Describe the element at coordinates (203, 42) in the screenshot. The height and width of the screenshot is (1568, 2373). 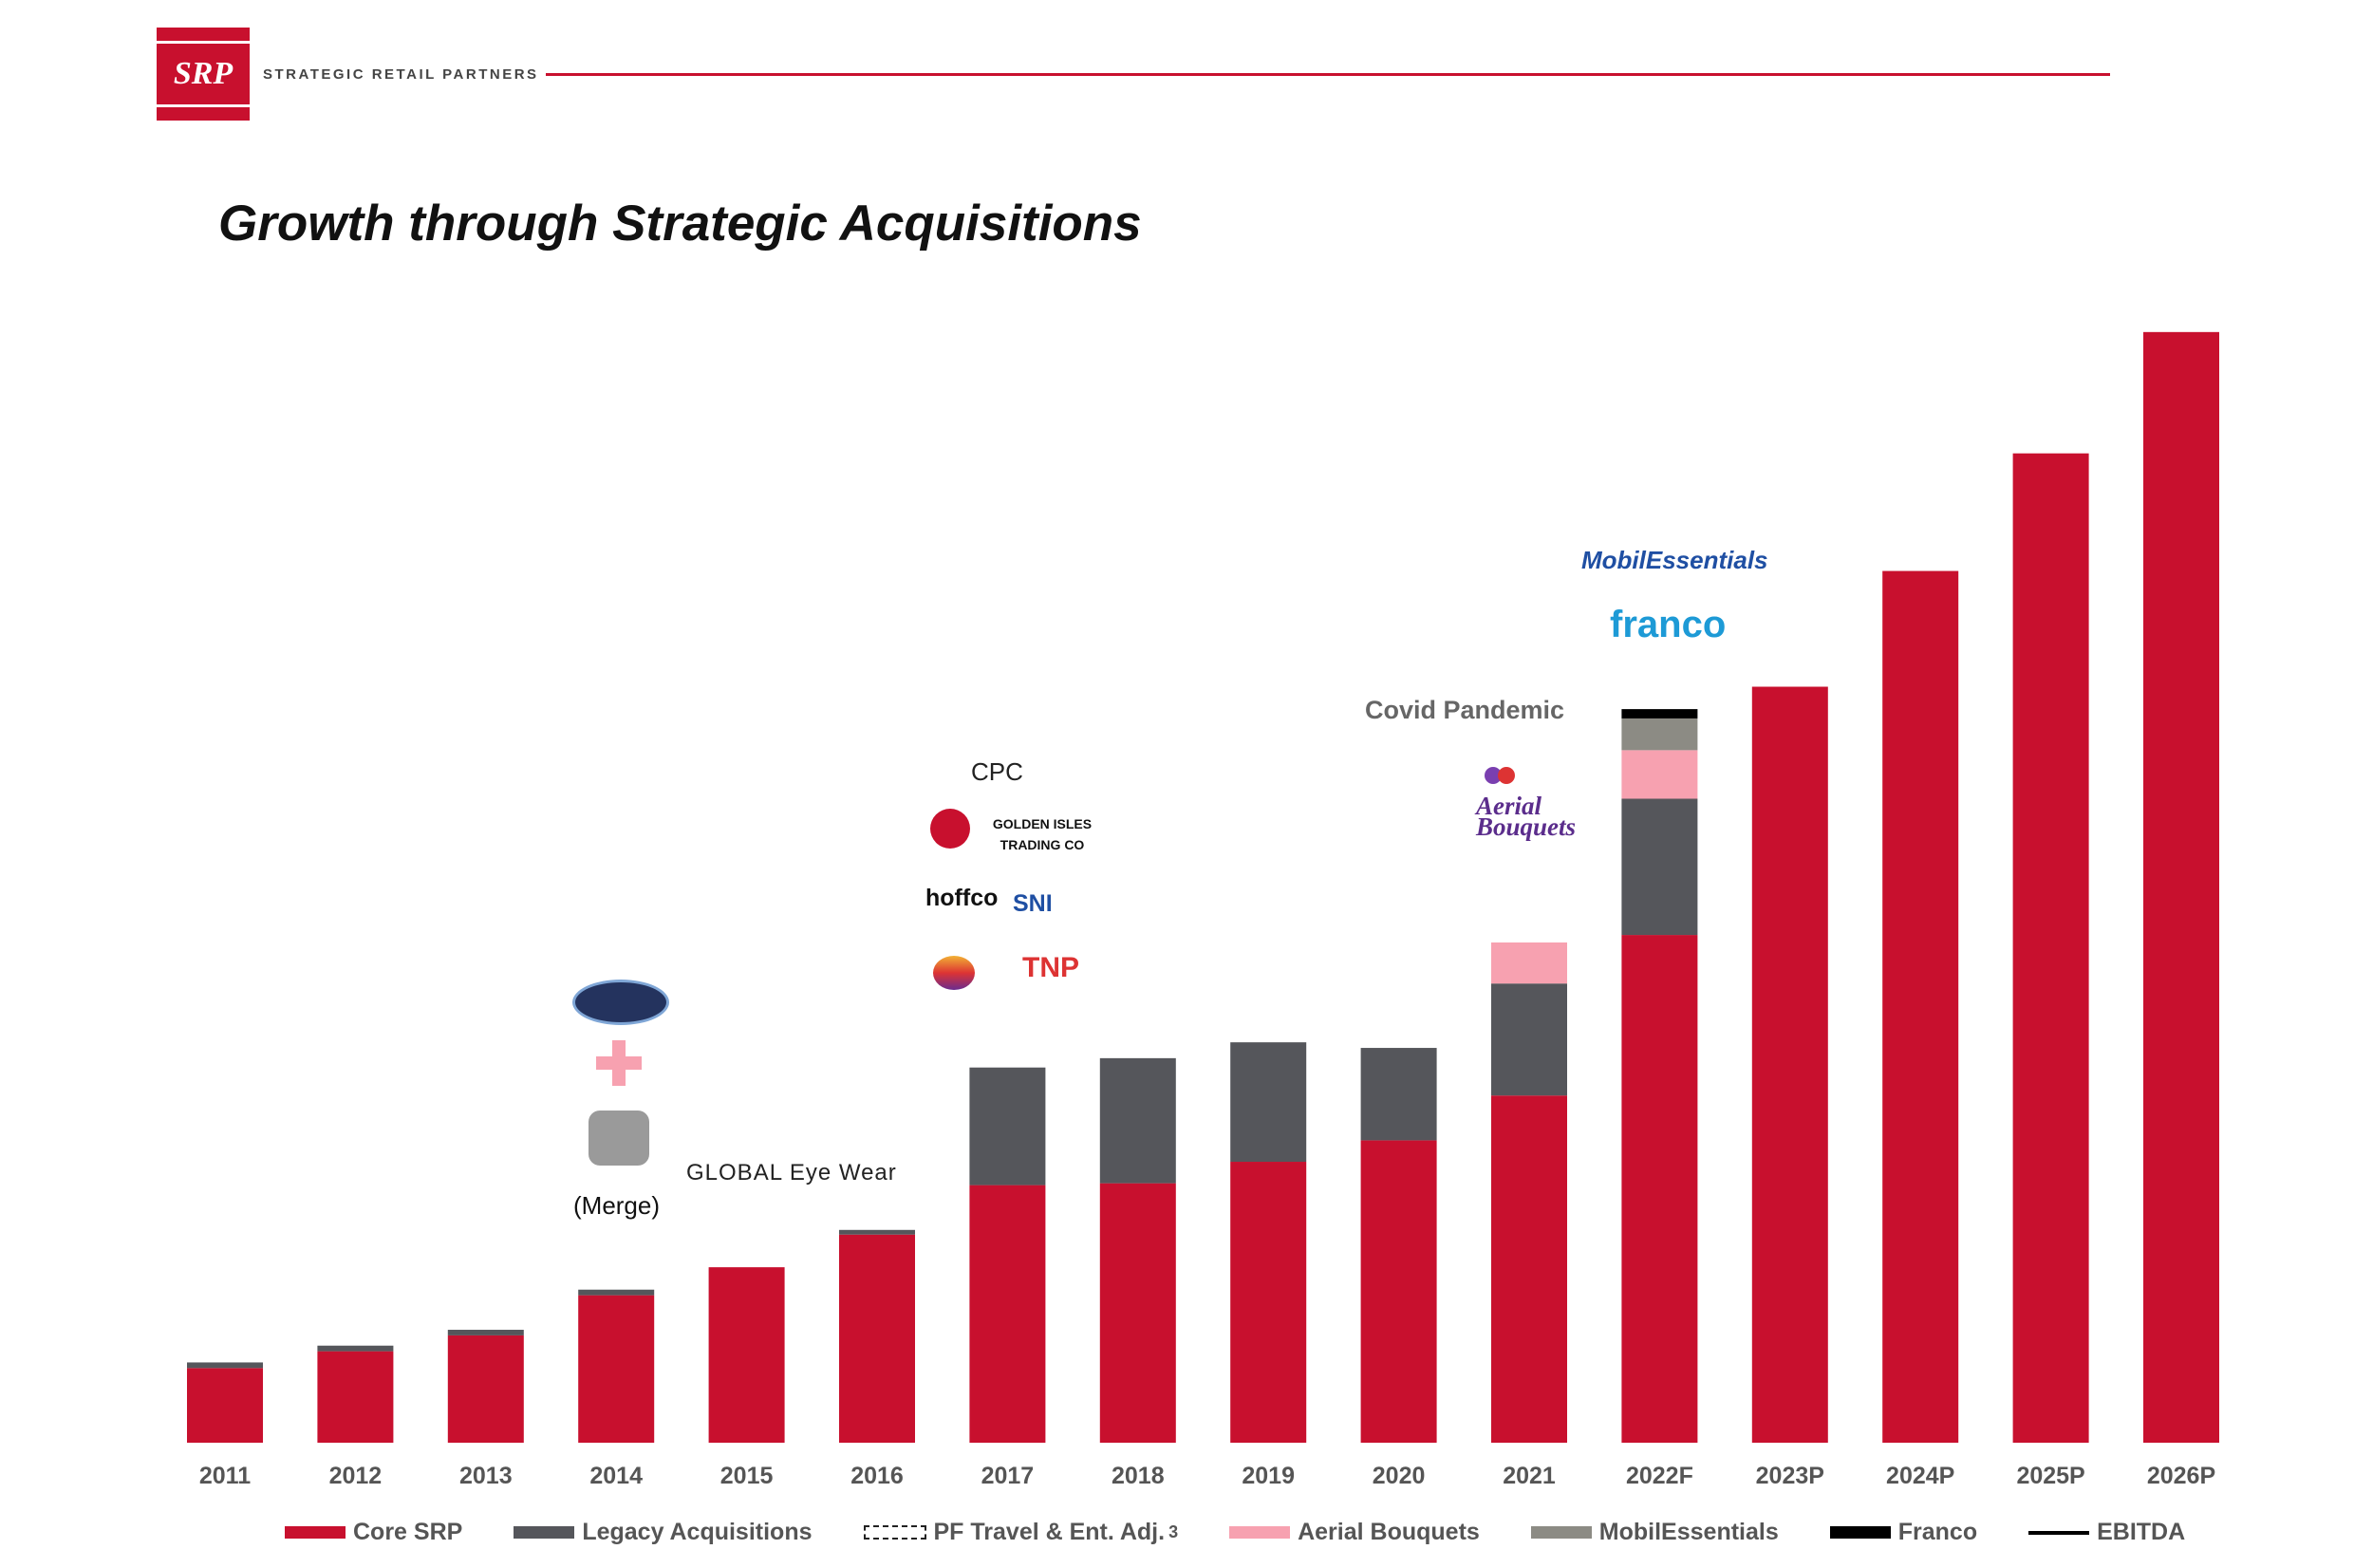
I see `logo-top-bar` at that location.